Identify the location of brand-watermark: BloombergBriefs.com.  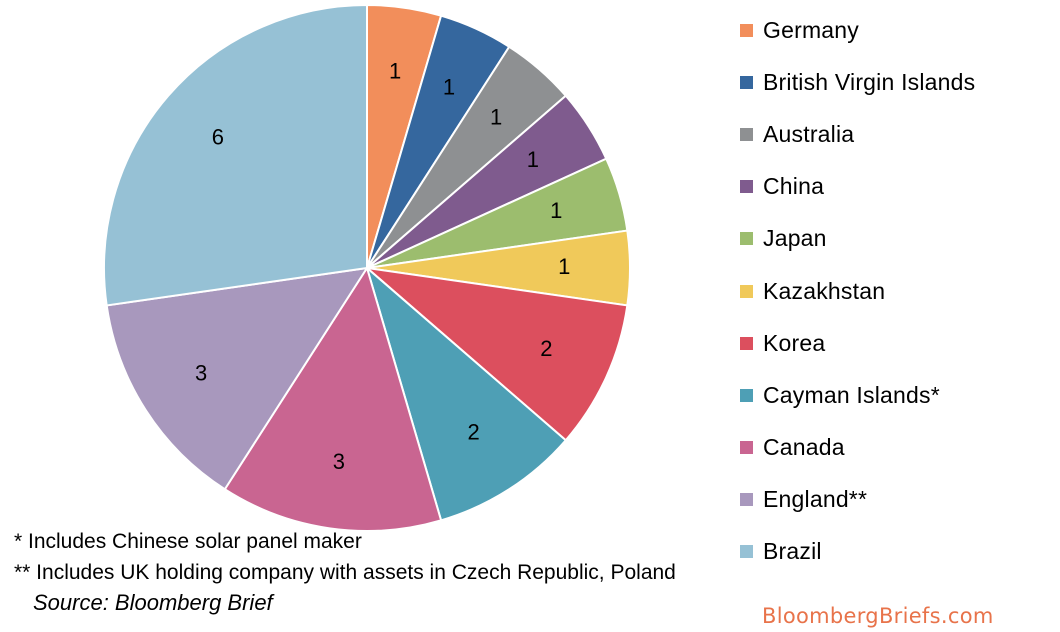
(878, 616).